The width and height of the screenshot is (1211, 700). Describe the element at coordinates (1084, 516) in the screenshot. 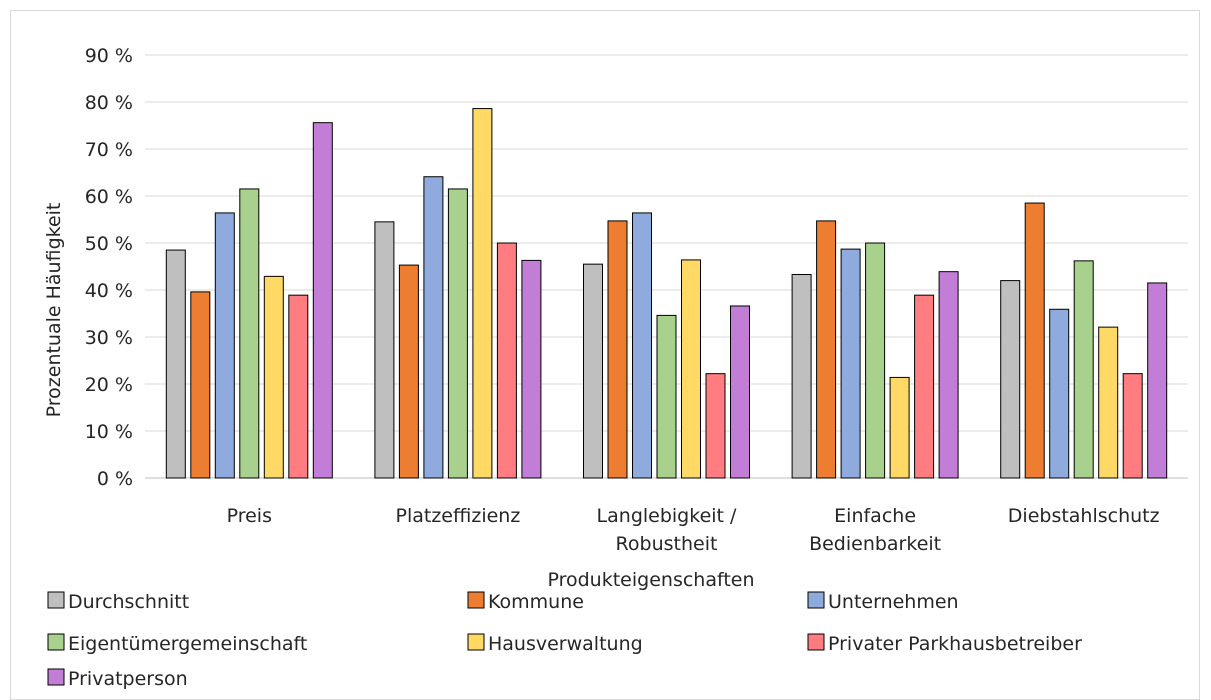

I see `x-tick-label: Diebstahlschutz` at that location.